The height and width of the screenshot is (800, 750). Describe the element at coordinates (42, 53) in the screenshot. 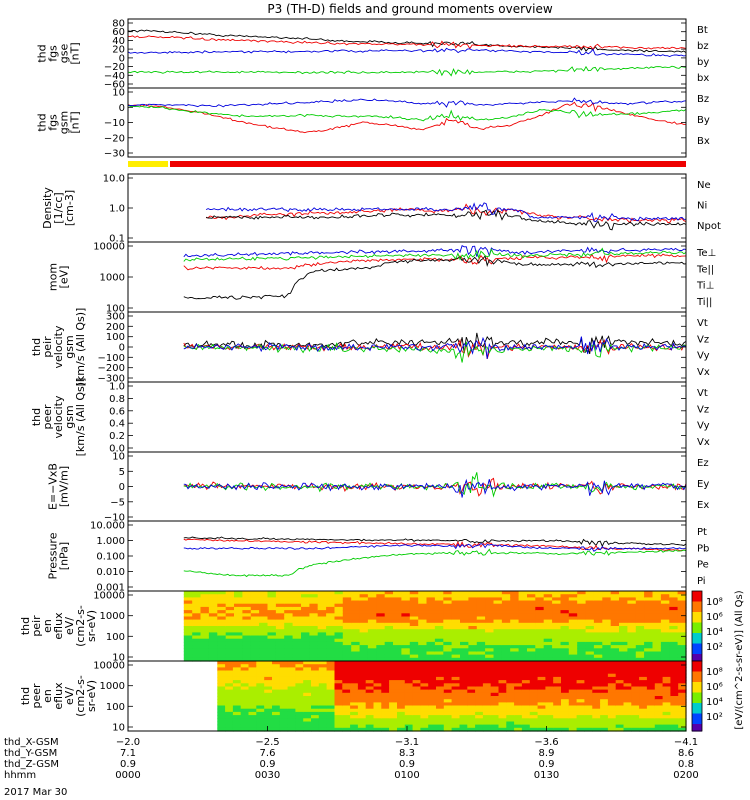

I see `y-axis-label-line: thd` at that location.